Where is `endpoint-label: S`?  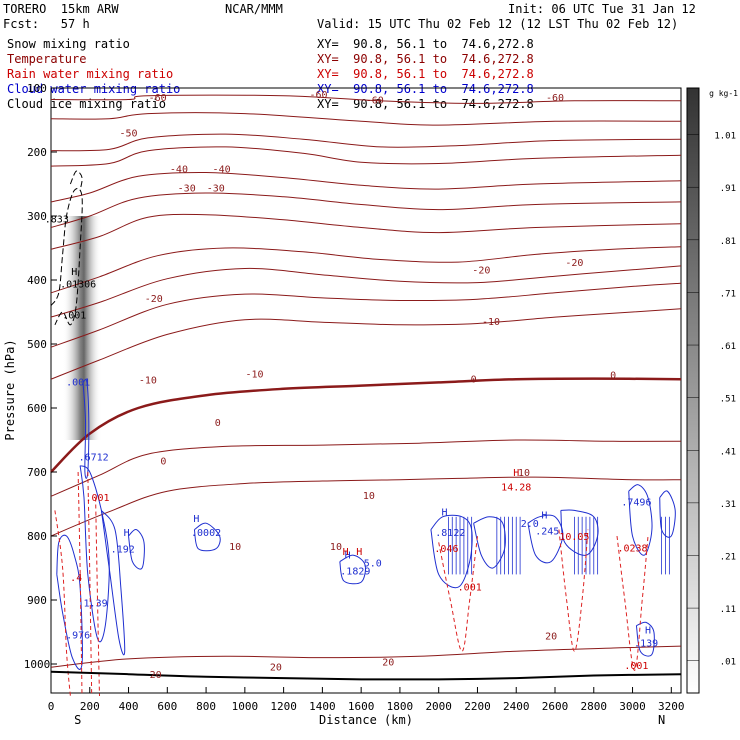 endpoint-label: S is located at coordinates (77, 720).